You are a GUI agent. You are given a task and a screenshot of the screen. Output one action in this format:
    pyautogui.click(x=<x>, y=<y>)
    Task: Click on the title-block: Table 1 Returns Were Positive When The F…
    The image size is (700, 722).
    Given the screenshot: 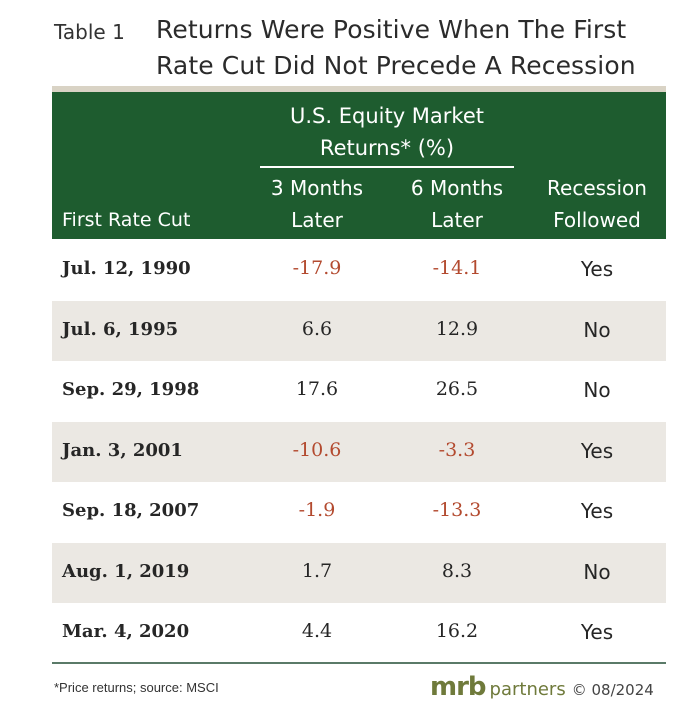 What is the action you would take?
    pyautogui.click(x=360, y=45)
    